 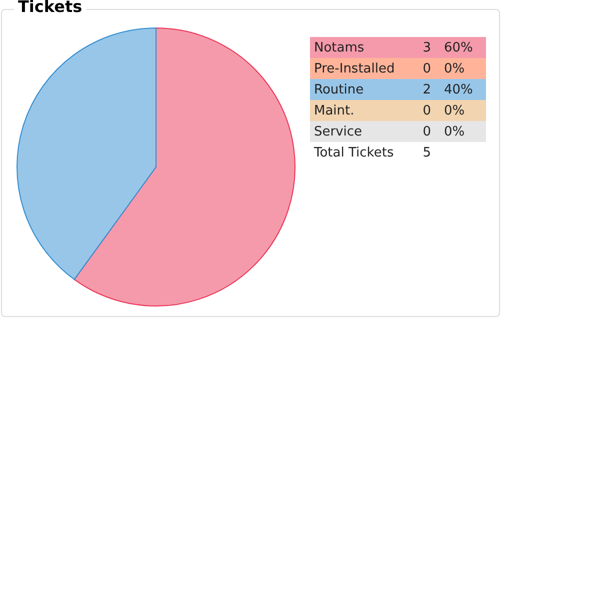 I want to click on legend-label: Notams, so click(x=339, y=48).